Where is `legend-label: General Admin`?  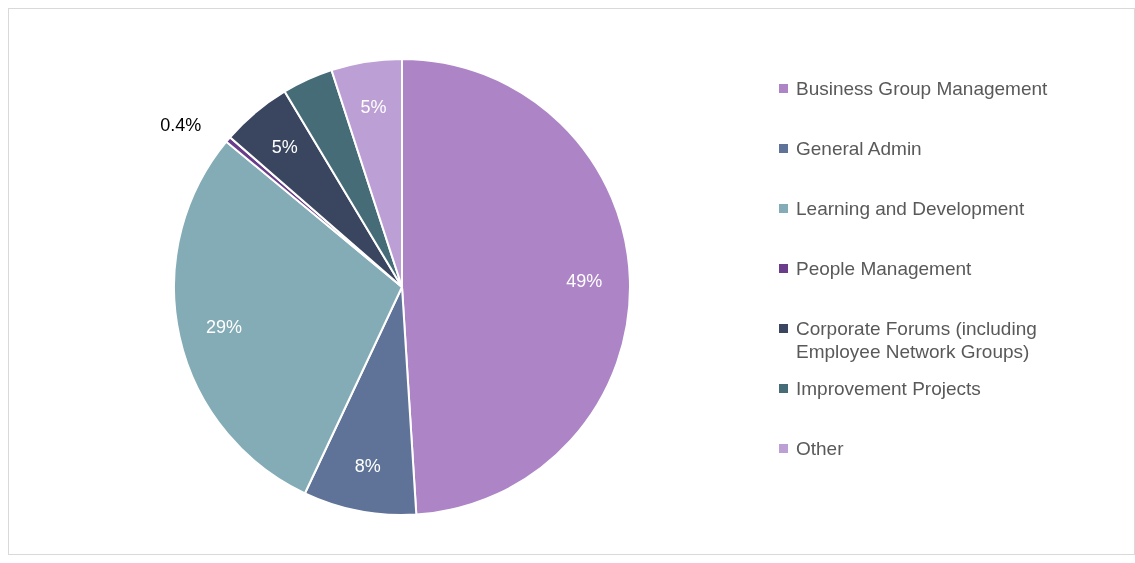
legend-label: General Admin is located at coordinates (859, 148).